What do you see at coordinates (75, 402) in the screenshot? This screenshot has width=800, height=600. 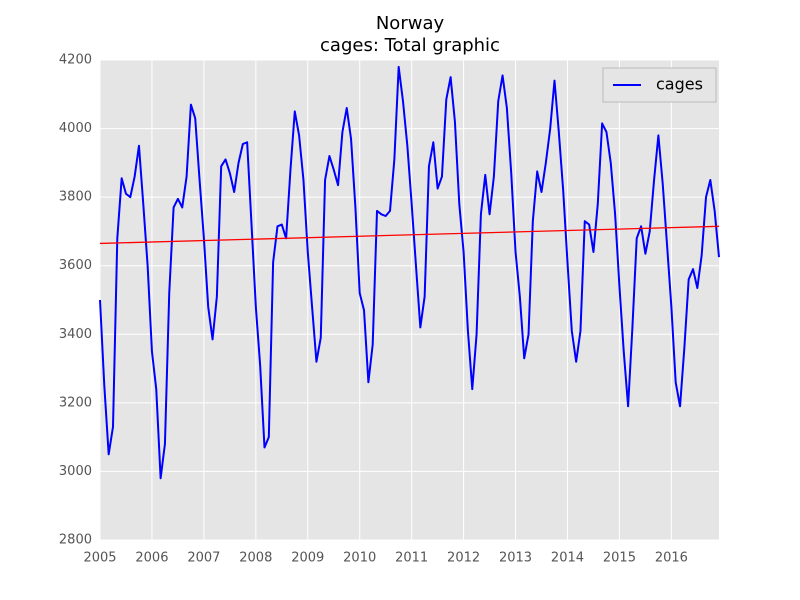 I see `y-tick-label: 3200` at bounding box center [75, 402].